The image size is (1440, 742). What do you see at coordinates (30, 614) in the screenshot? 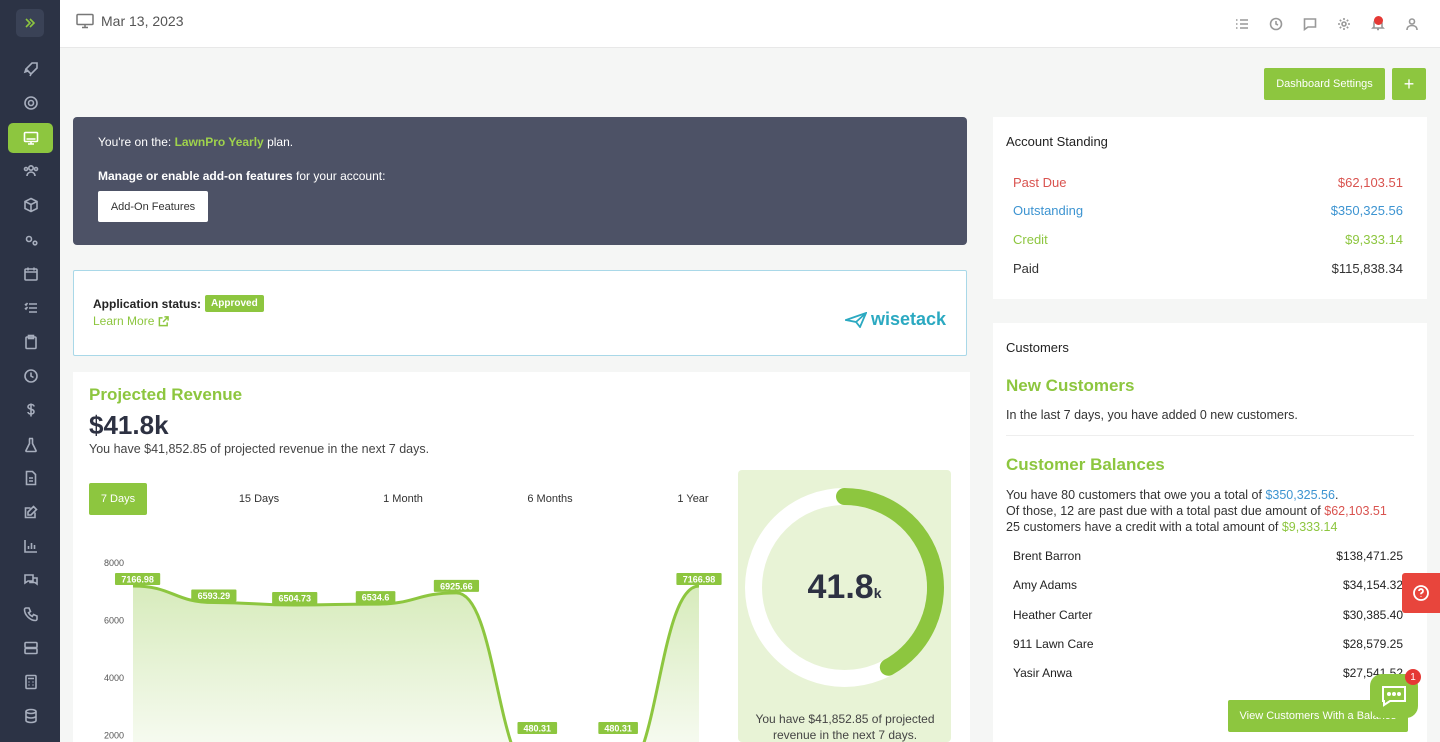
I see `sidebar-item-calls` at bounding box center [30, 614].